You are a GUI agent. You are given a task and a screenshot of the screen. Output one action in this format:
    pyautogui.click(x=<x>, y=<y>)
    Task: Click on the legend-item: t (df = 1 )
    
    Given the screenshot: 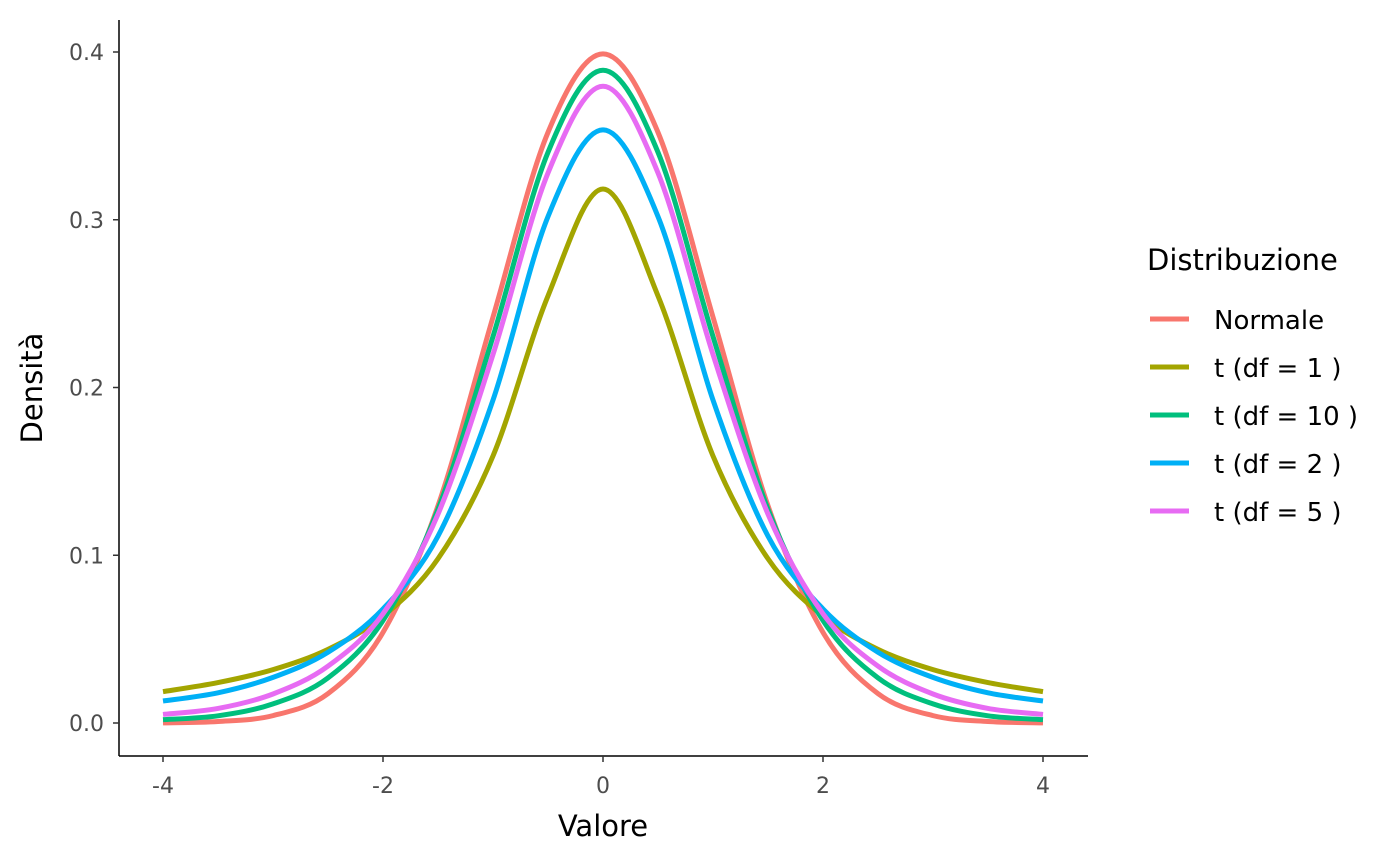 What is the action you would take?
    pyautogui.click(x=1246, y=369)
    